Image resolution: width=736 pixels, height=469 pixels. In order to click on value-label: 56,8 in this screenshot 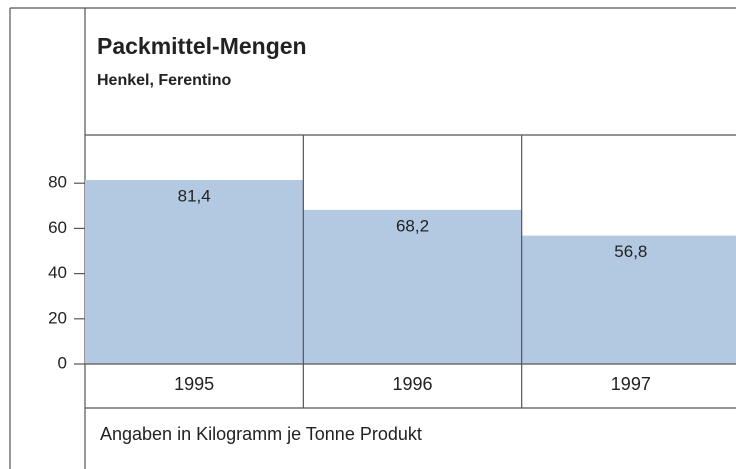, I will do `click(630, 251)`.